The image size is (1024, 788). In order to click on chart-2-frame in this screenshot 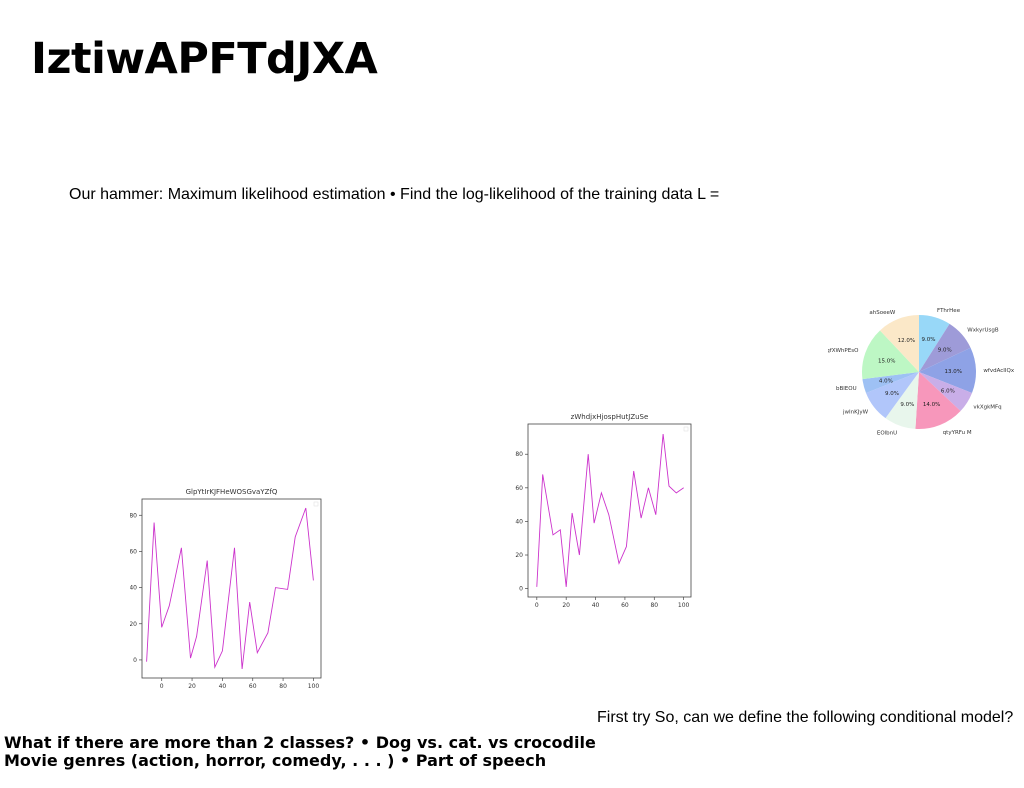, I will do `click(609, 510)`.